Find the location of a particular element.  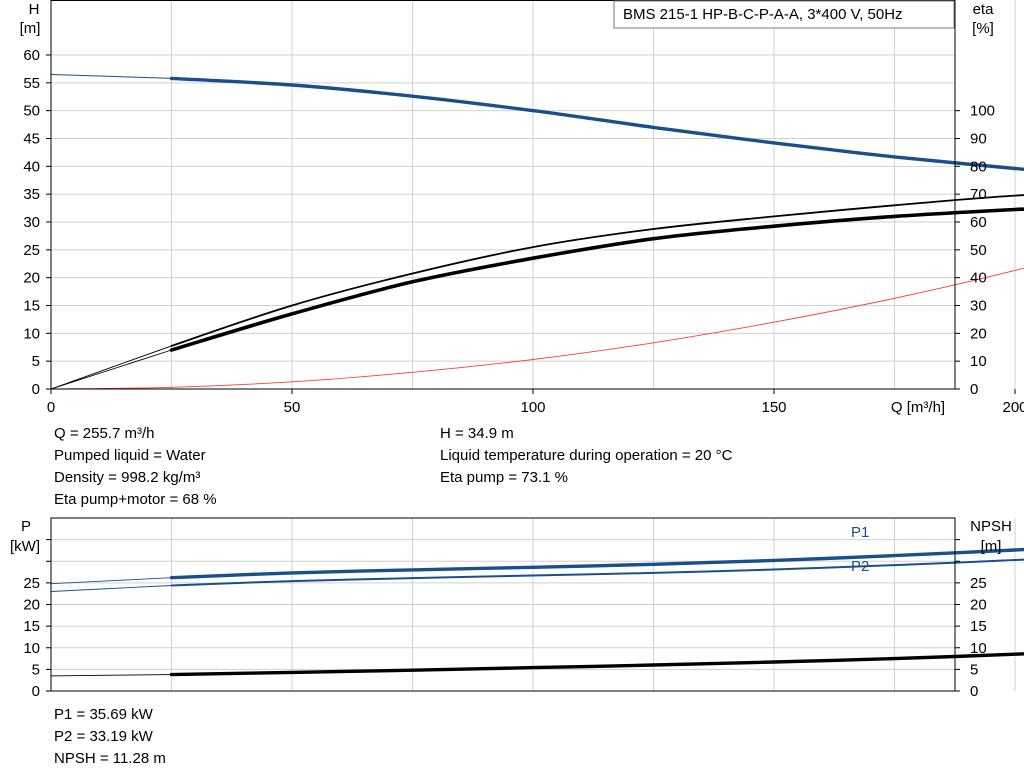

top-left-axis-title-line1: H is located at coordinates (34, 9).